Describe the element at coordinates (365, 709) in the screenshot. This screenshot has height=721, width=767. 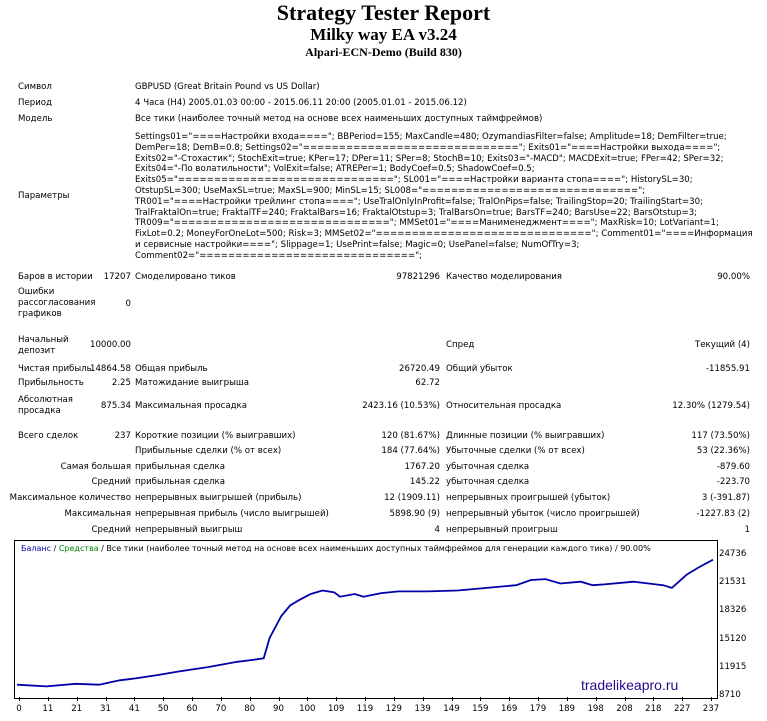
I see `x-tick-label: 119` at that location.